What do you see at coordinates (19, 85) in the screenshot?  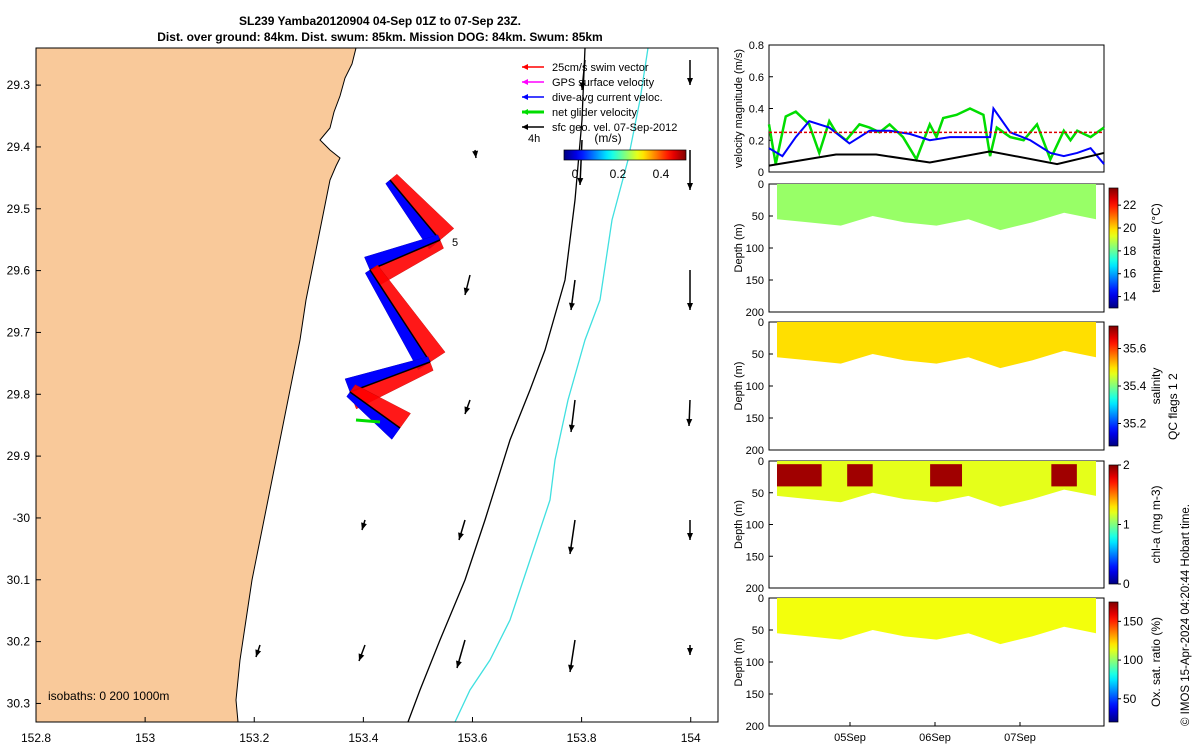 I see `lat-tick-label: 29.3` at bounding box center [19, 85].